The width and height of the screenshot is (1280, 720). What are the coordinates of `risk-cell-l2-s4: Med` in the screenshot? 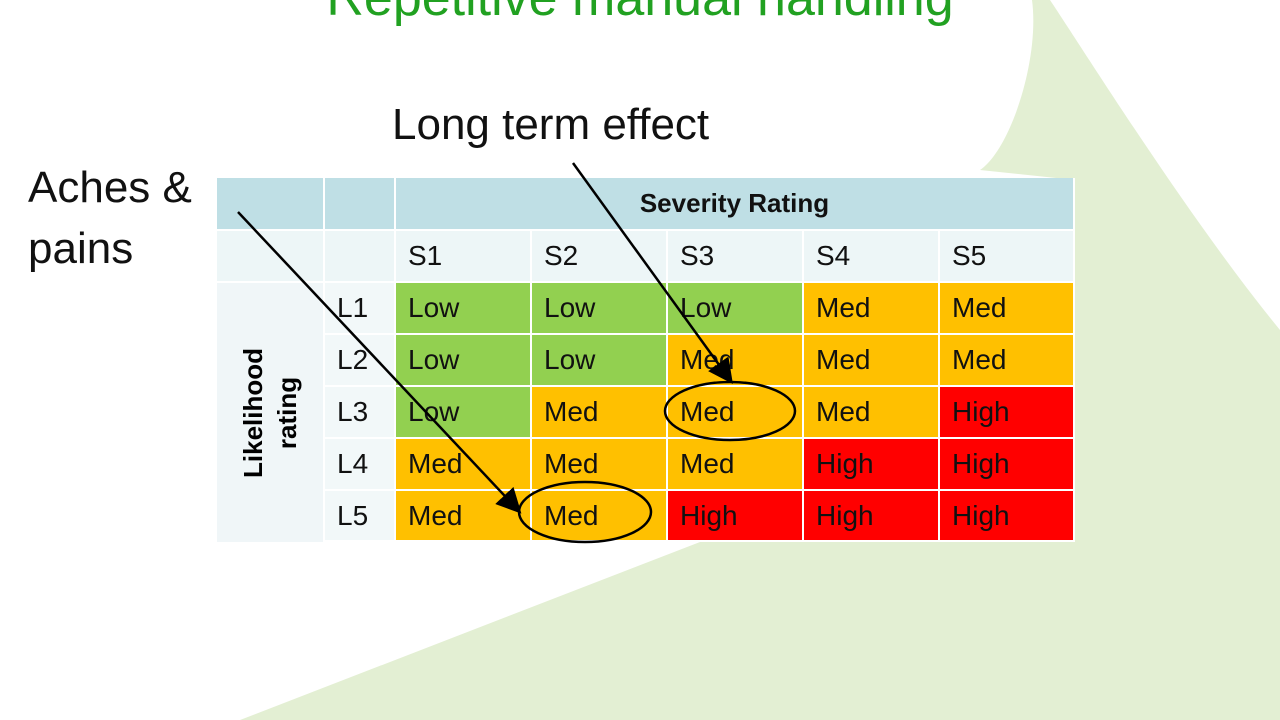 It's located at (872, 361).